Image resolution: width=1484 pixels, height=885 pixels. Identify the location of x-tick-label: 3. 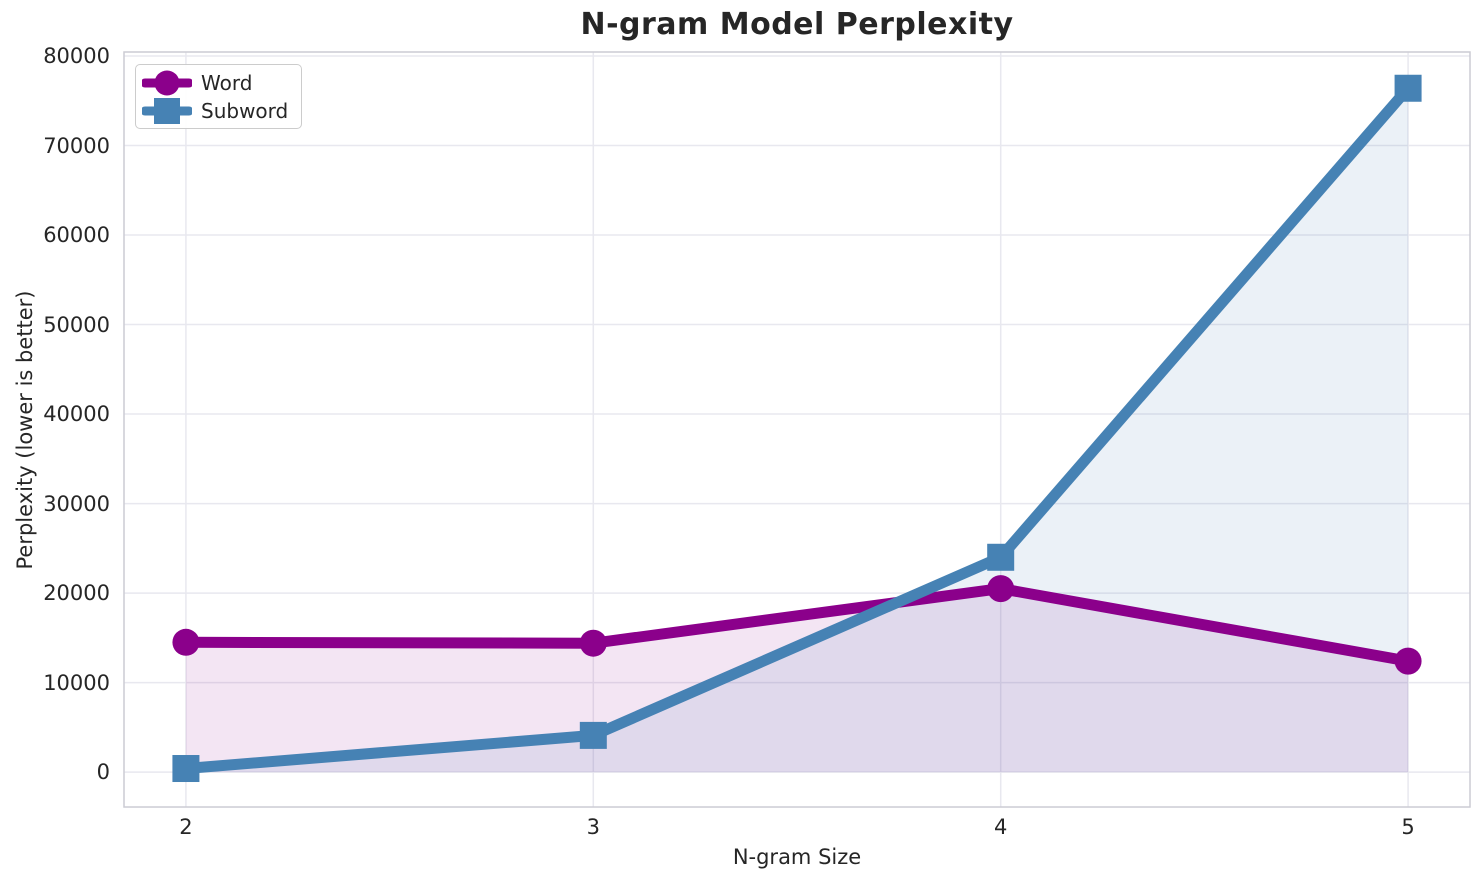
(593, 827).